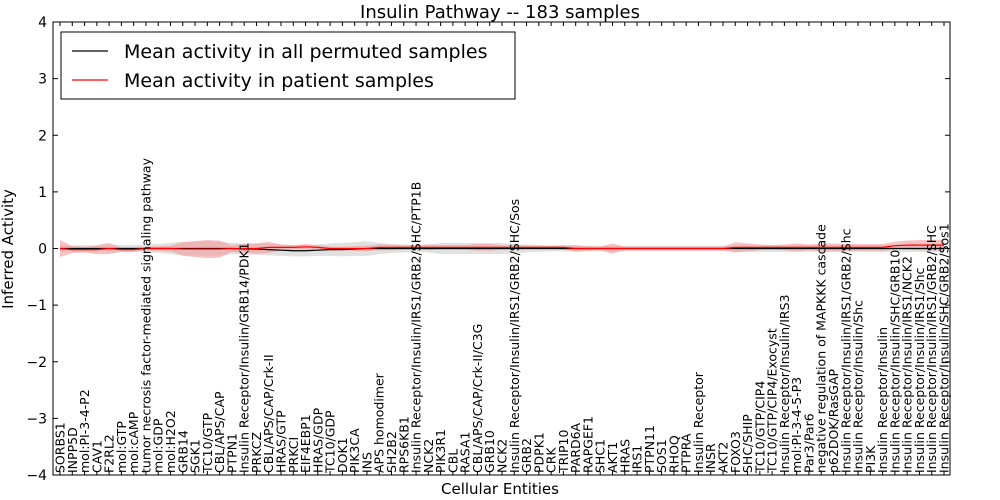 This screenshot has height=500, width=1000. What do you see at coordinates (342, 455) in the screenshot?
I see `x-category-label: DOK1` at bounding box center [342, 455].